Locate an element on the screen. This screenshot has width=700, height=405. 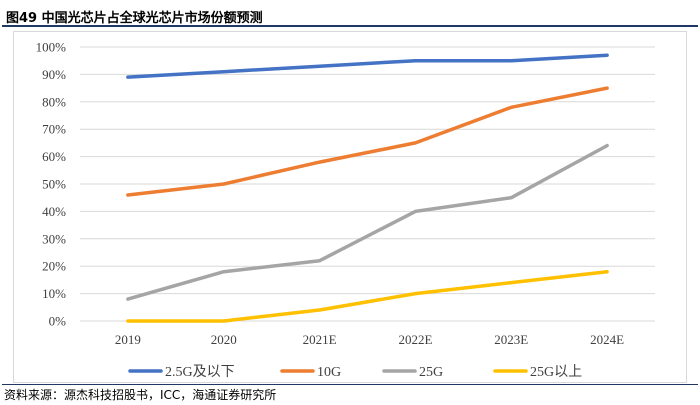
figure-title: 图49 中国光芯片占全球光芯片市场份额预测 is located at coordinates (134, 18).